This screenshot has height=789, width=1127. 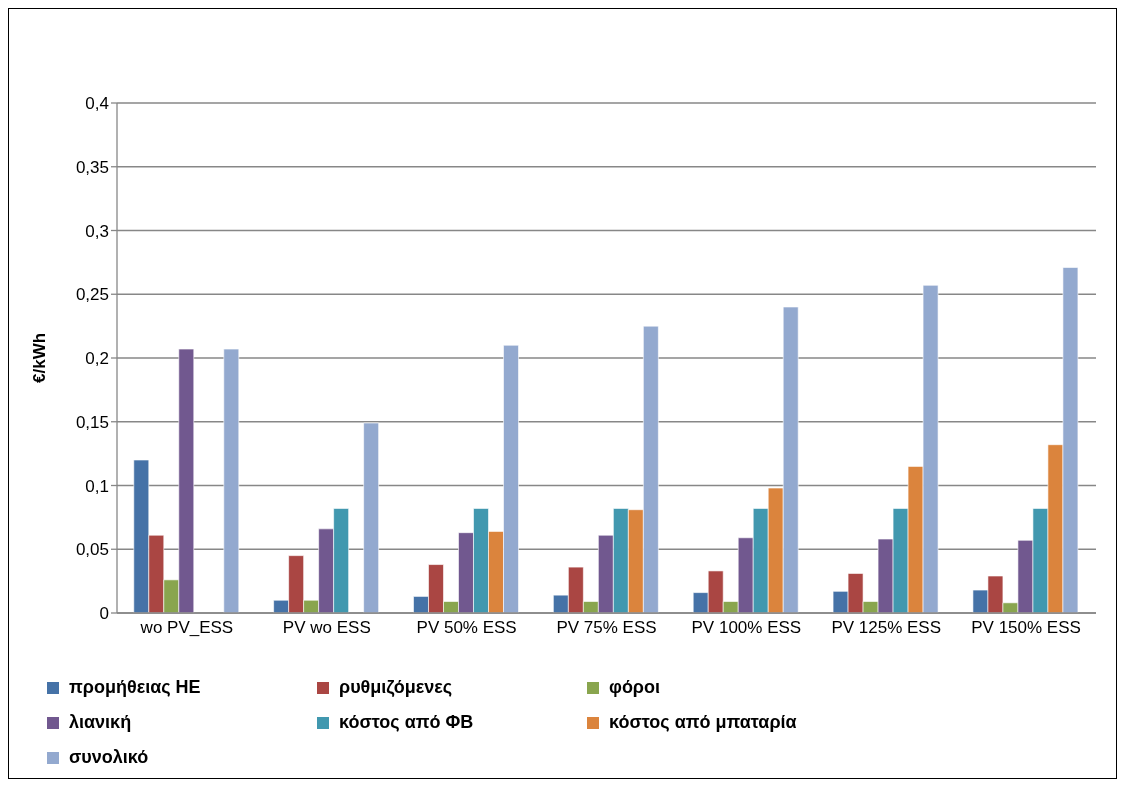 I want to click on legend-label: κόστος από μπαταρία, so click(x=703, y=722).